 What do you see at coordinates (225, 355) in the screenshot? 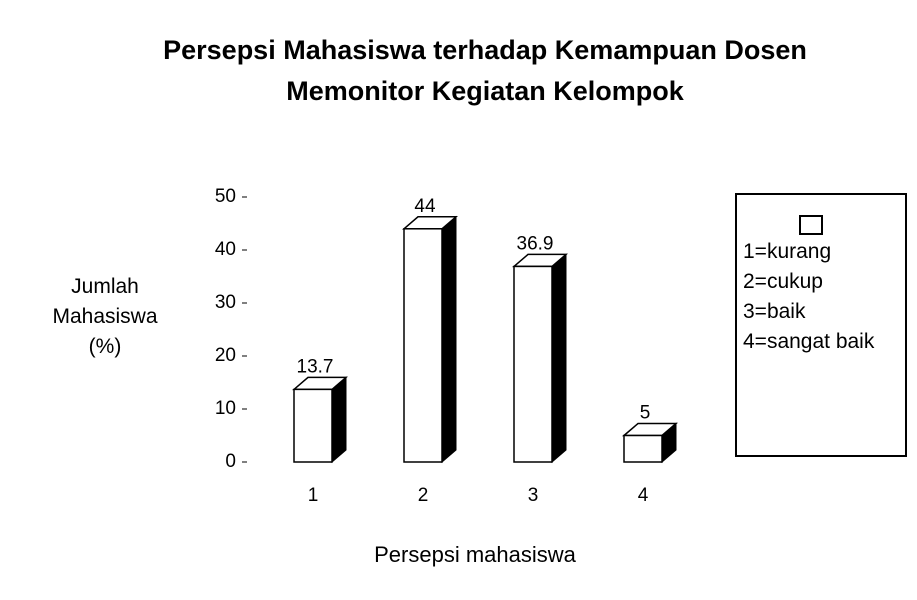
I see `y-tick-label: 20` at bounding box center [225, 355].